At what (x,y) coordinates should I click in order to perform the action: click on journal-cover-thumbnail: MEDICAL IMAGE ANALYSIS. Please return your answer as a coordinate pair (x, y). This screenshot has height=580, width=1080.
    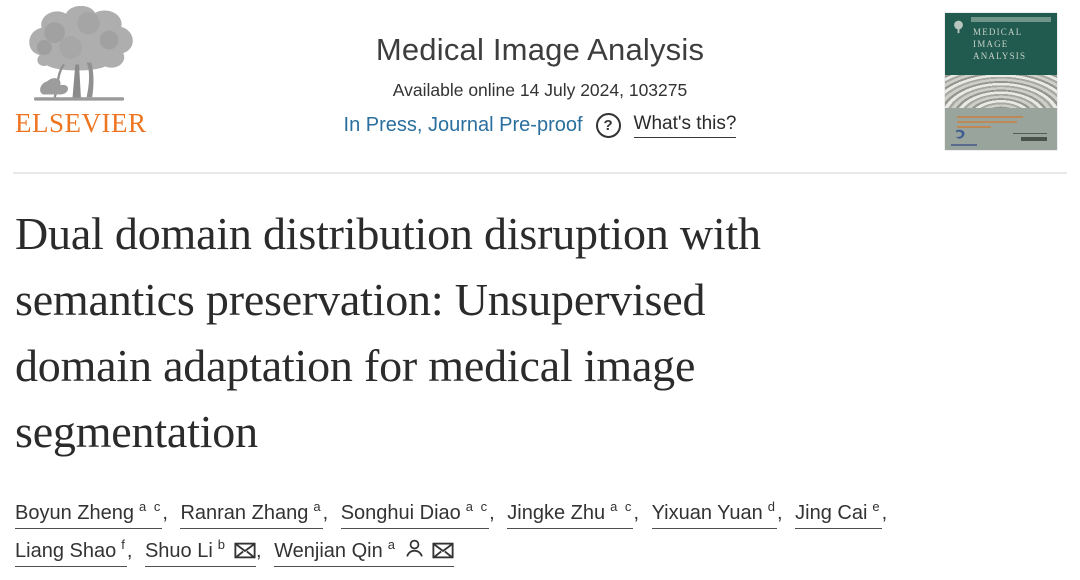
    Looking at the image, I should click on (1001, 81).